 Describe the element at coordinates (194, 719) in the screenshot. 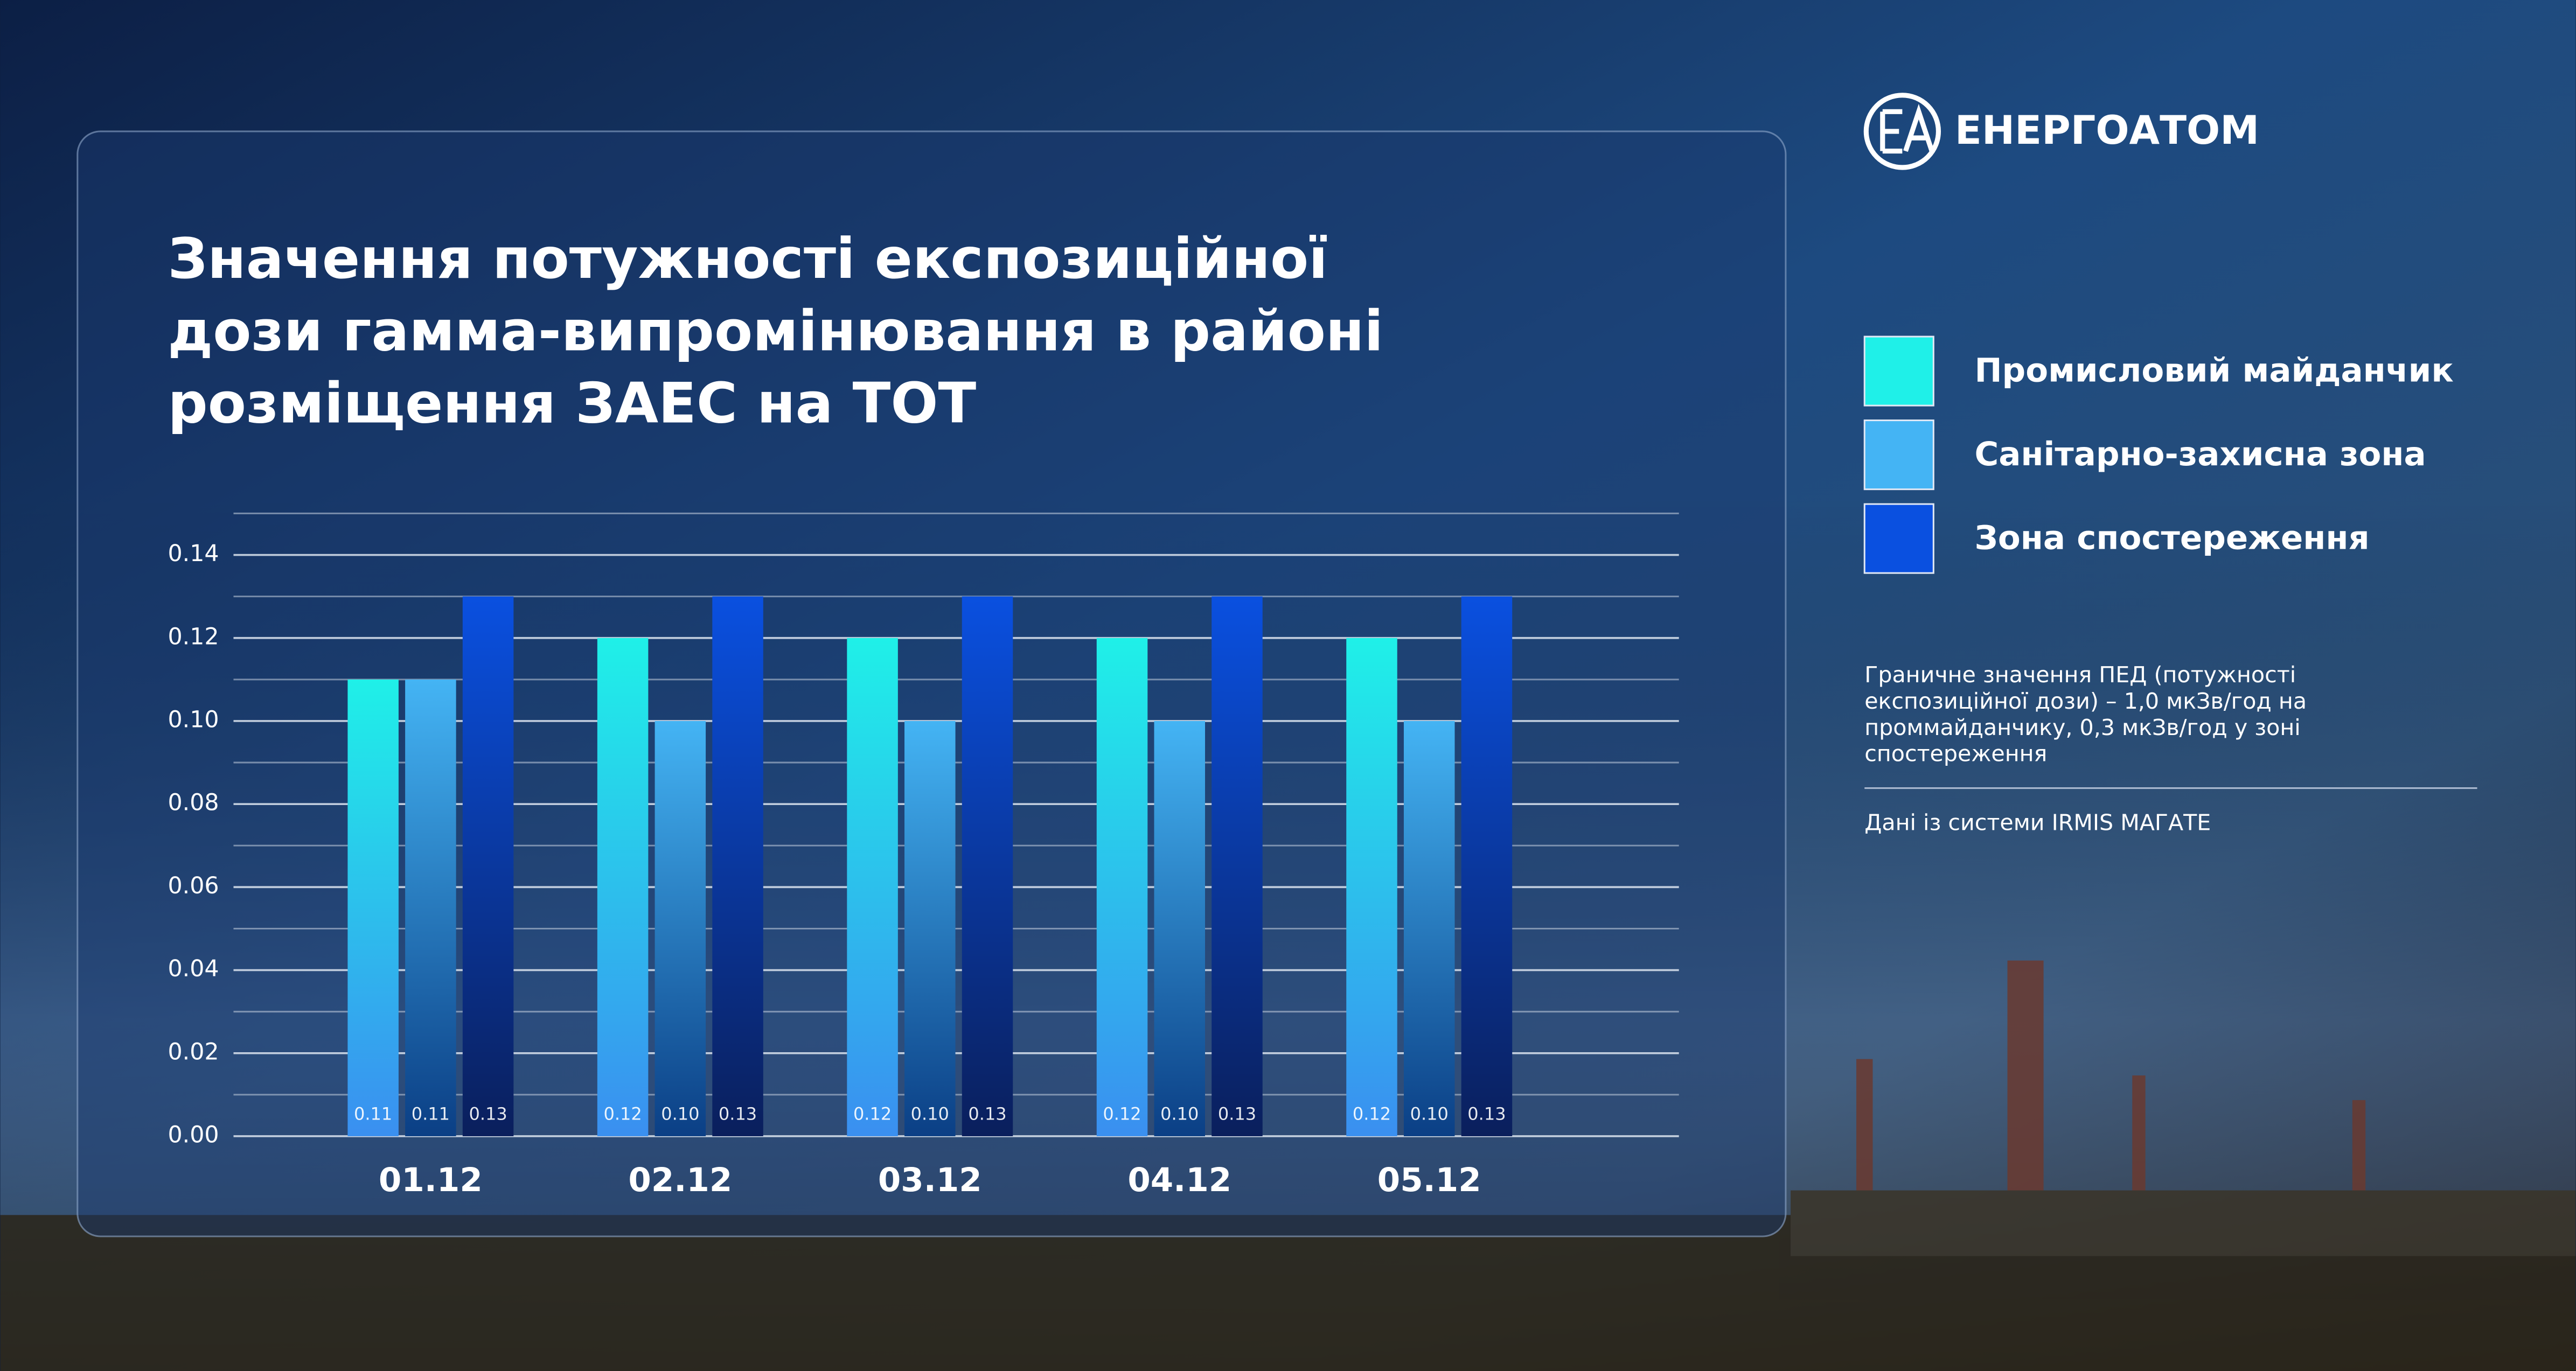

I see `y-tick-label: 0.10` at that location.